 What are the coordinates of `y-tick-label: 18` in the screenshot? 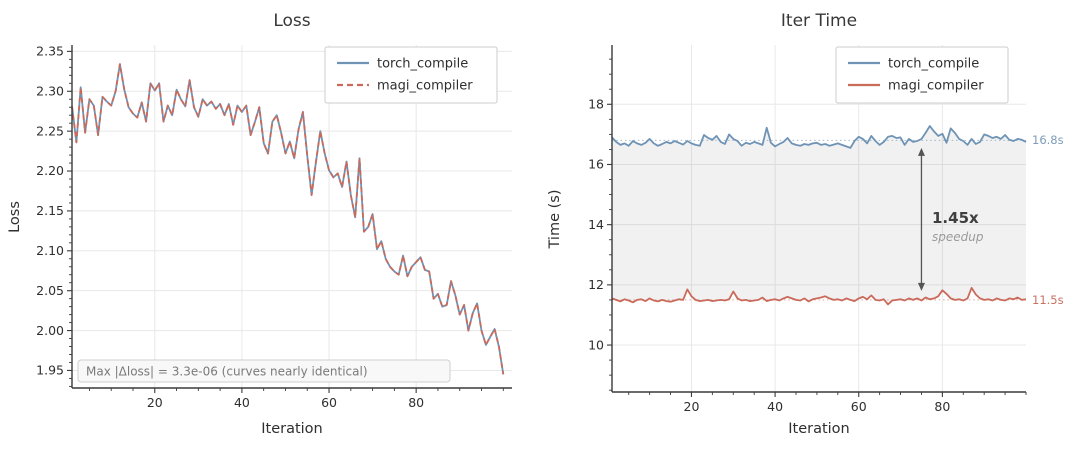 It's located at (596, 103).